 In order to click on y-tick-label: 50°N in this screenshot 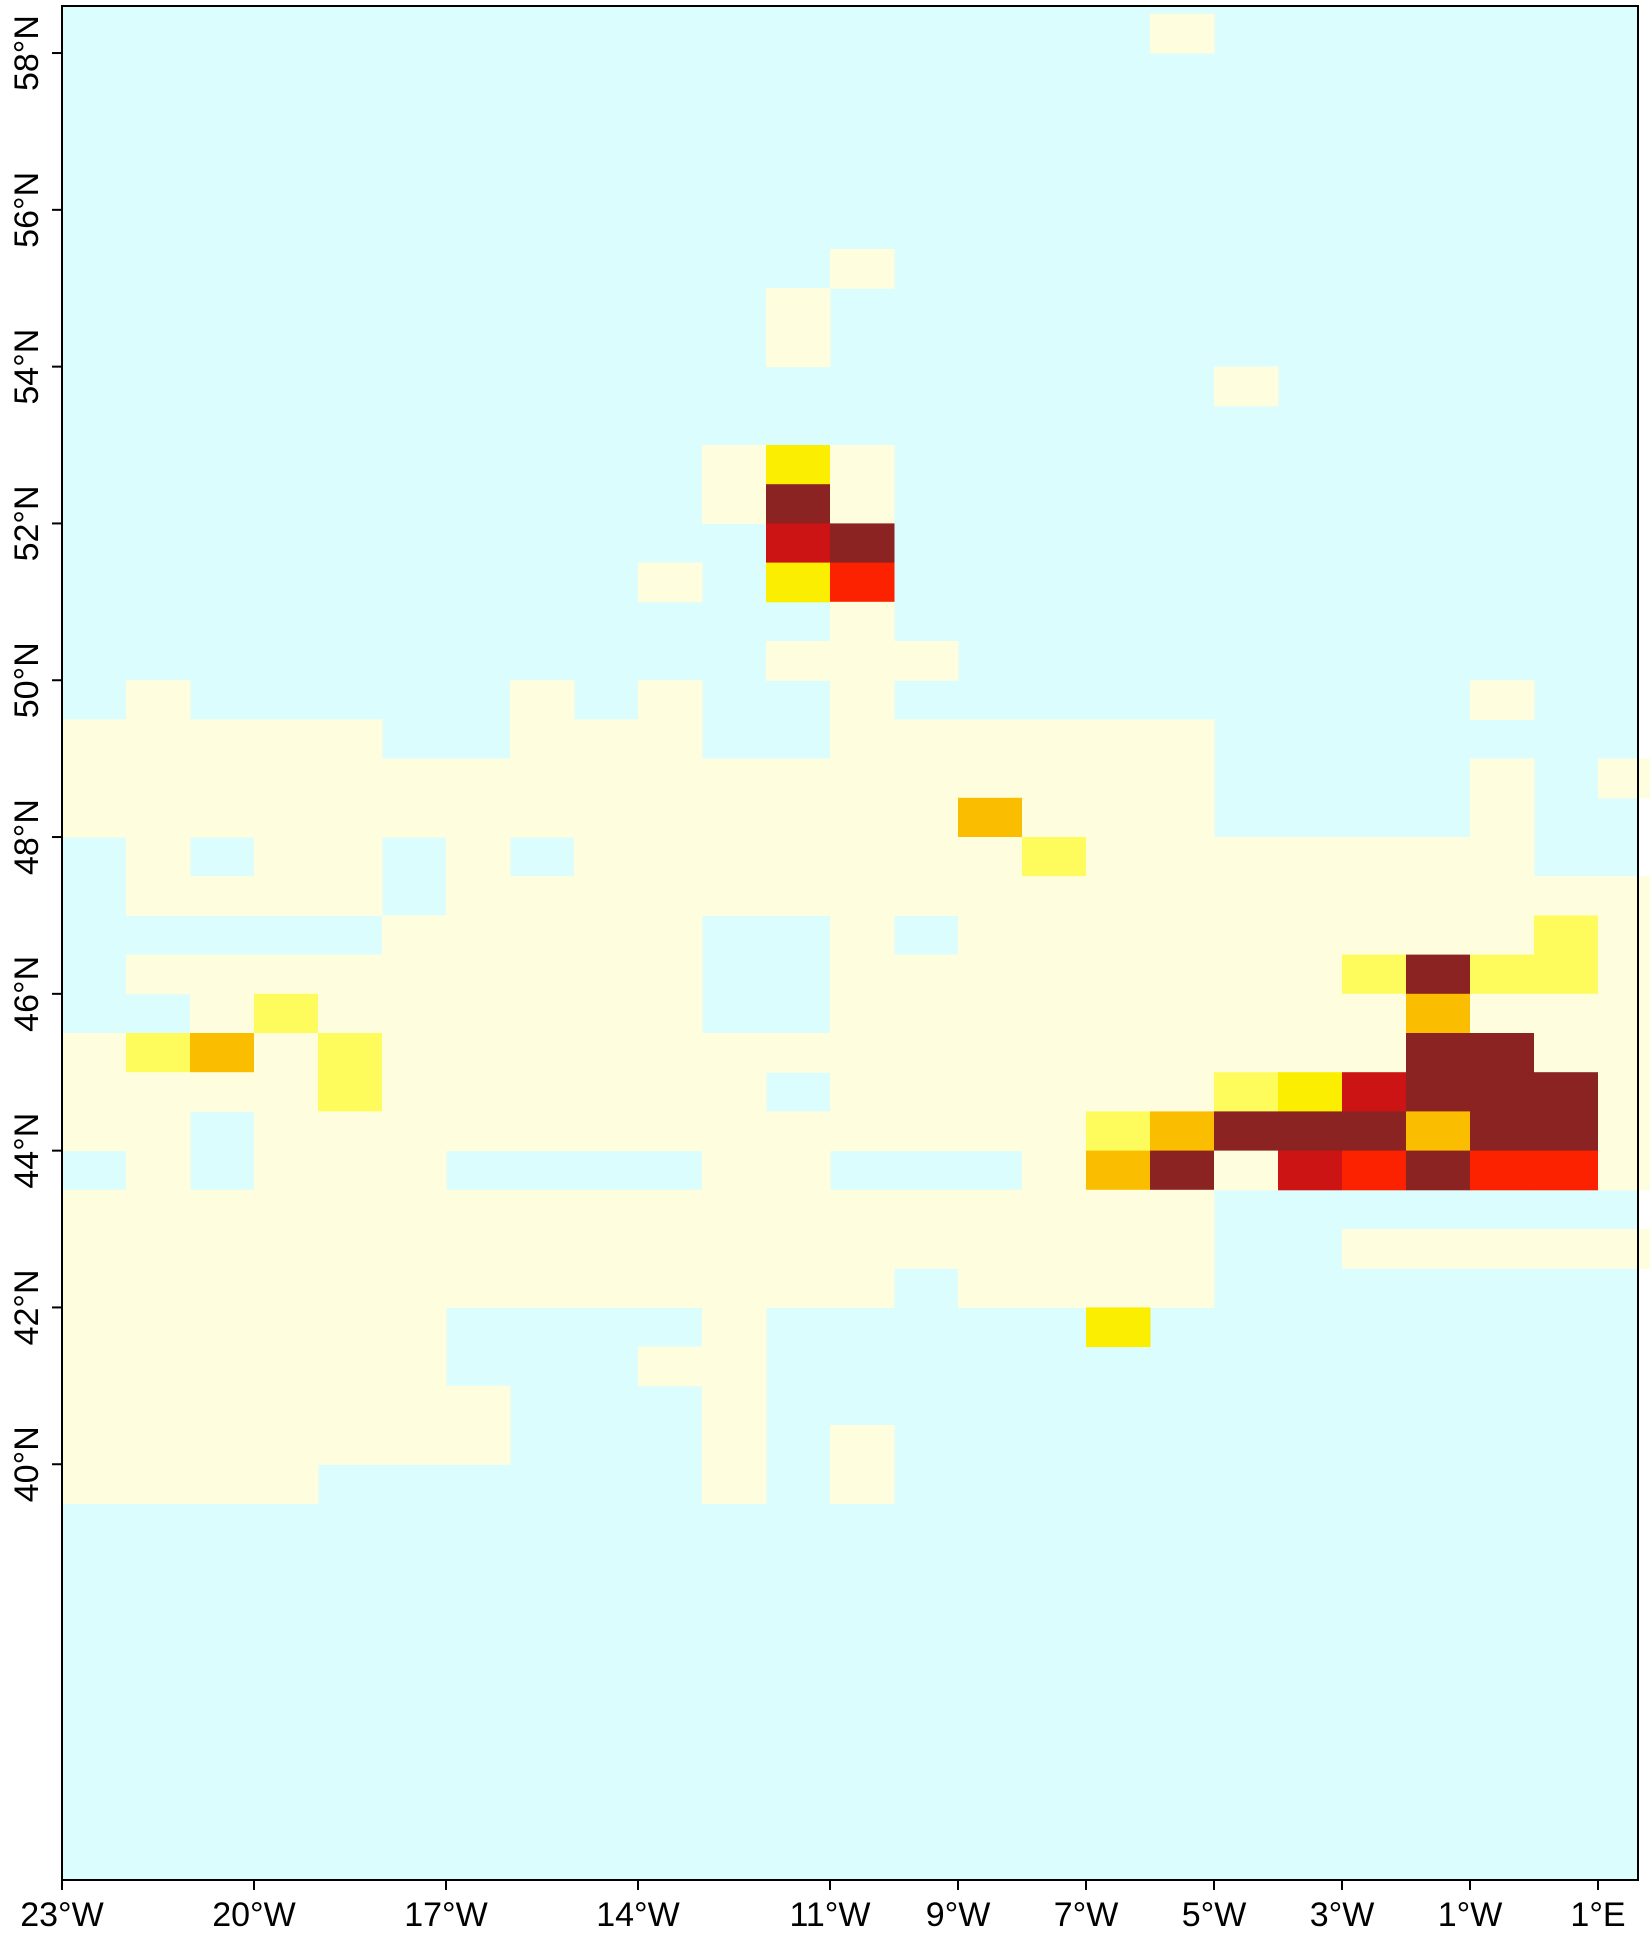, I will do `click(27, 680)`.